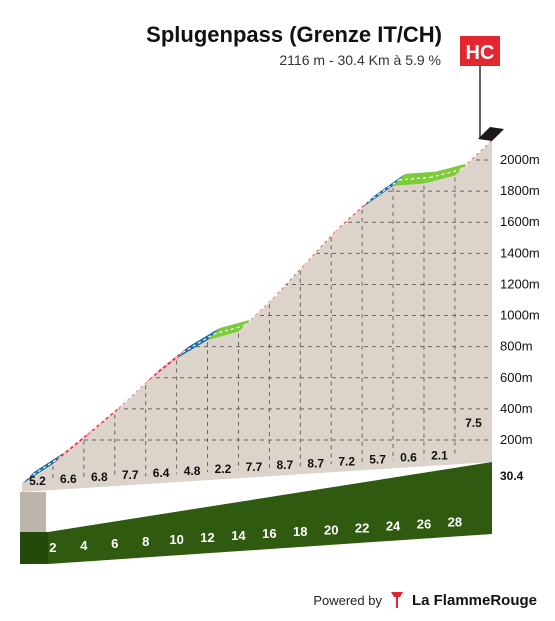 This screenshot has width=555, height=621. I want to click on segment-grade-label: 6.4, so click(161, 473).